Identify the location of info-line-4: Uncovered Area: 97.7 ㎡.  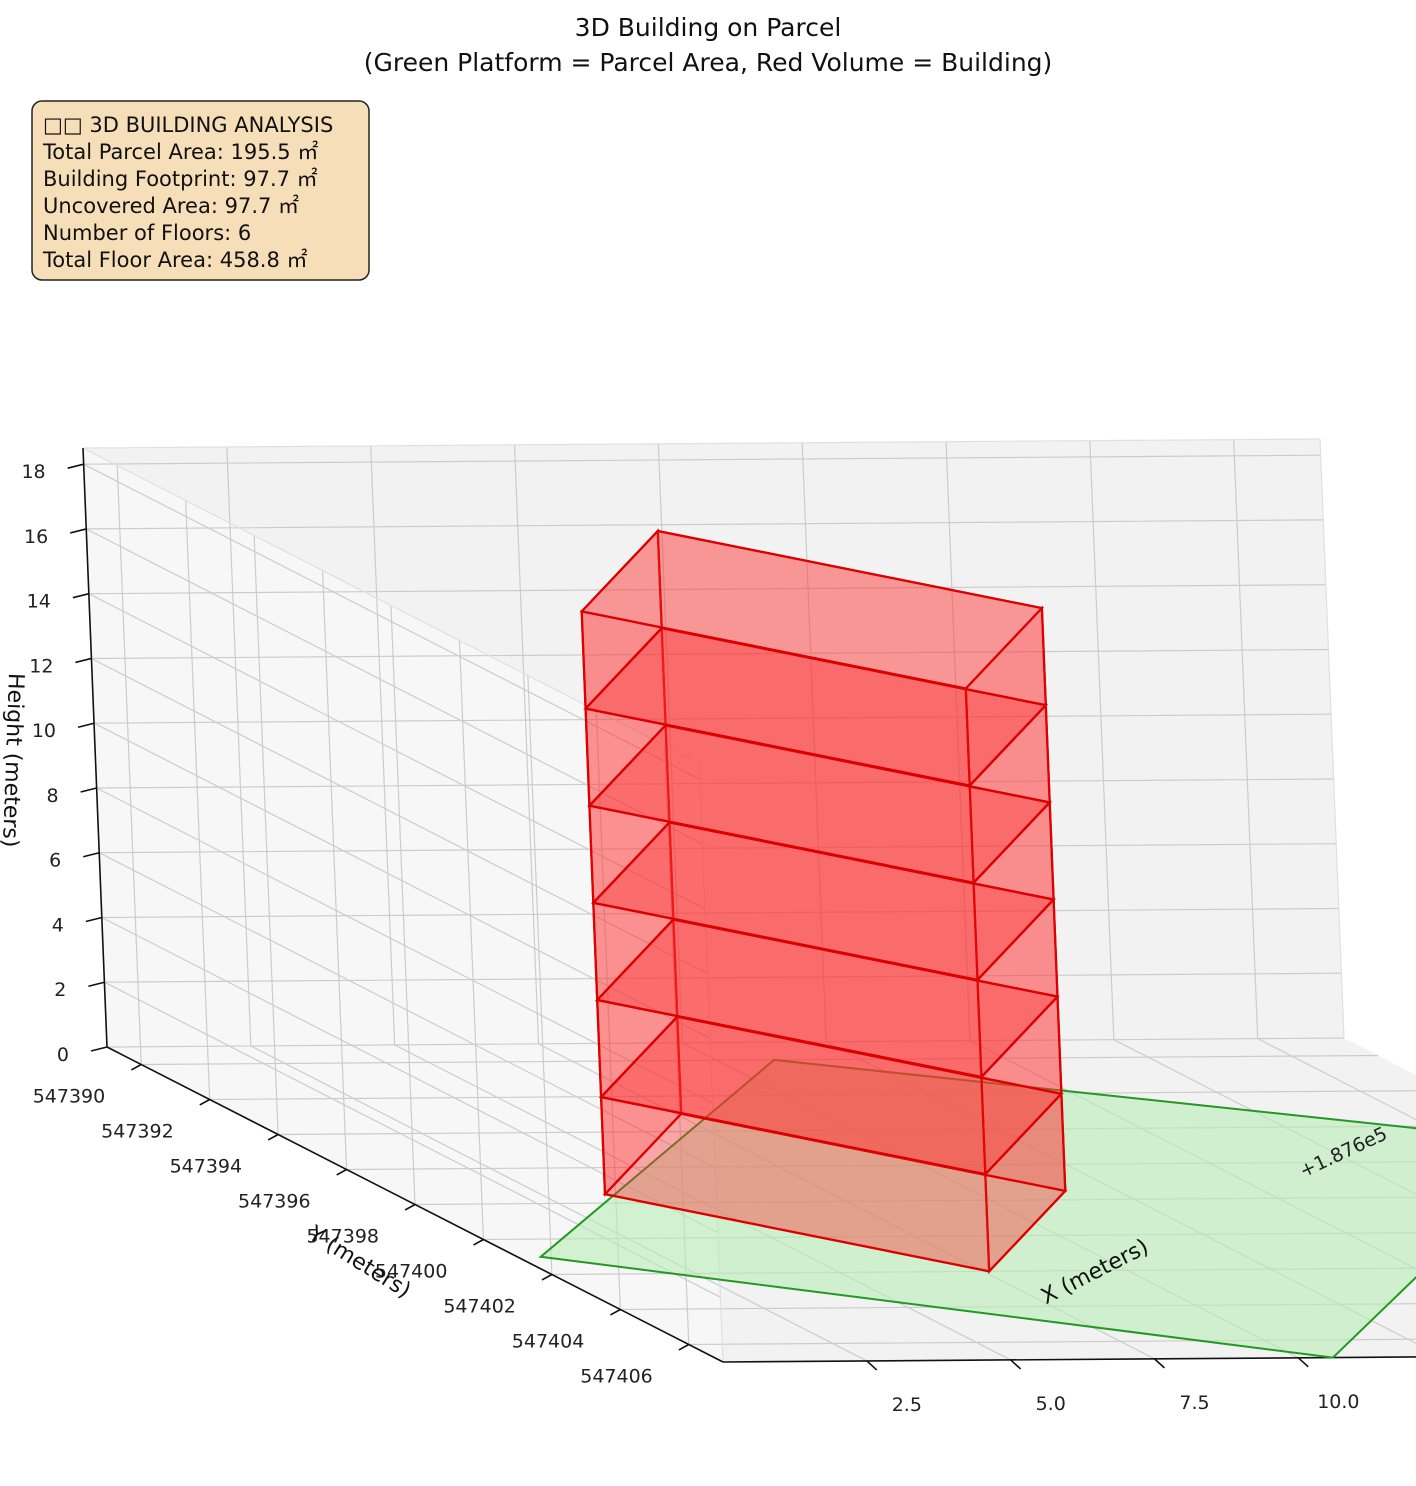
(171, 206).